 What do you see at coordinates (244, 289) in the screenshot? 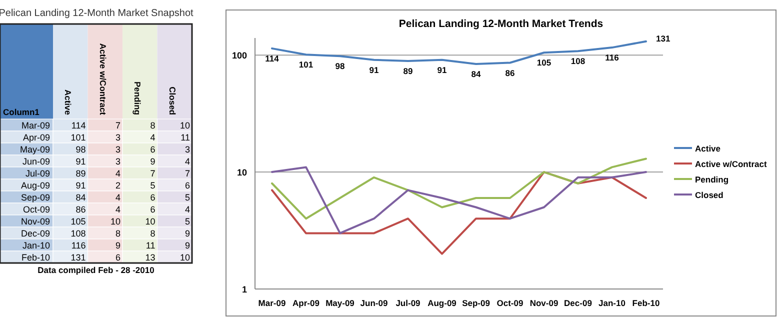
I see `y-tick-label: 1` at bounding box center [244, 289].